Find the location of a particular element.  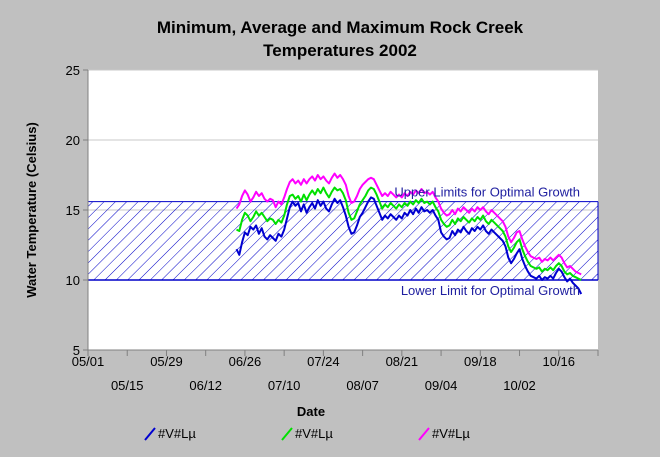

chart-title-line1: Minimum, Average and Maximum Rock Creek is located at coordinates (340, 27).